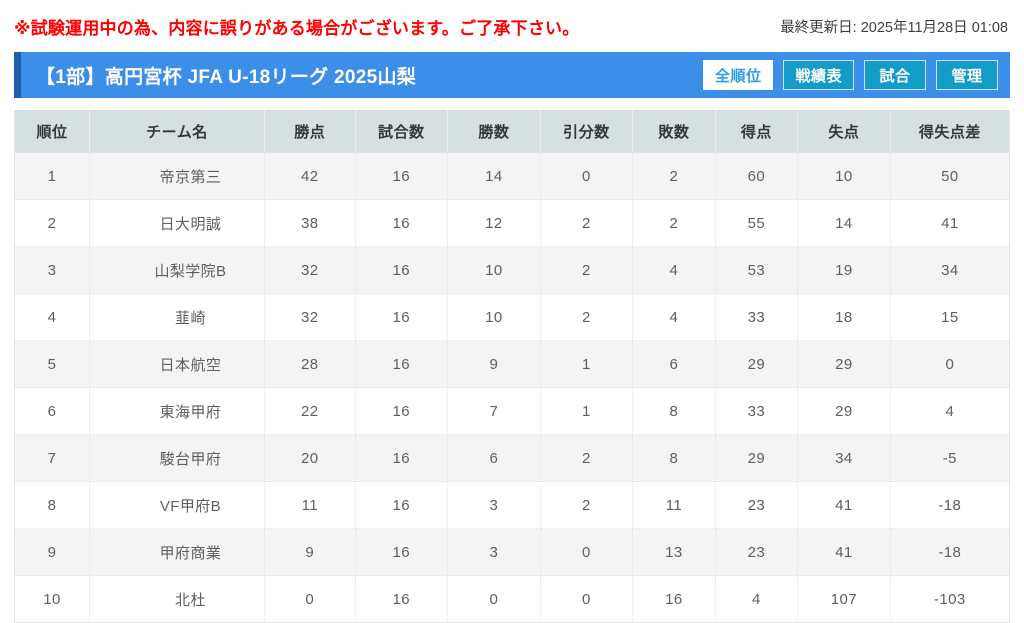  Describe the element at coordinates (757, 270) in the screenshot. I see `cell-goals-for: 53` at that location.